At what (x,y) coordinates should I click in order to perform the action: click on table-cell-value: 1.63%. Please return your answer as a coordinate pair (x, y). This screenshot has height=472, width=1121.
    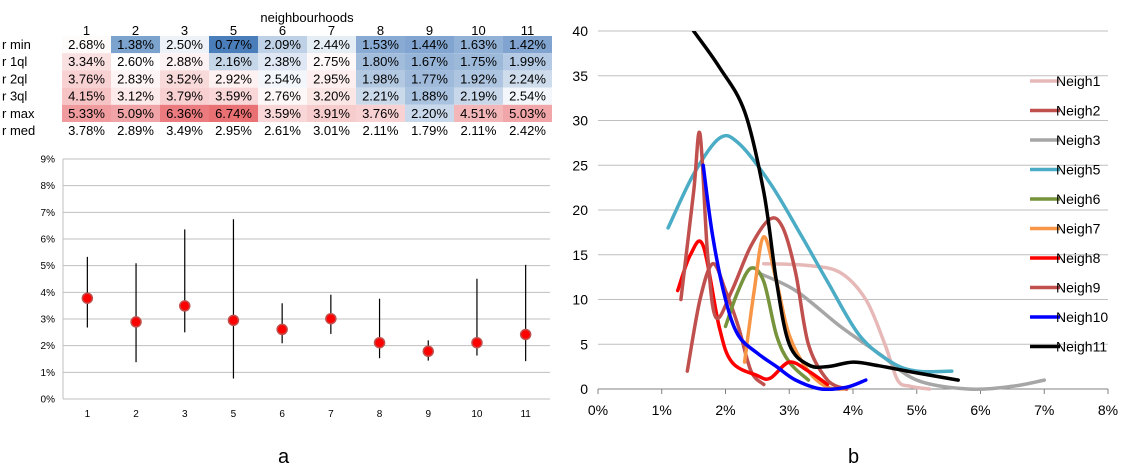
    Looking at the image, I should click on (478, 44).